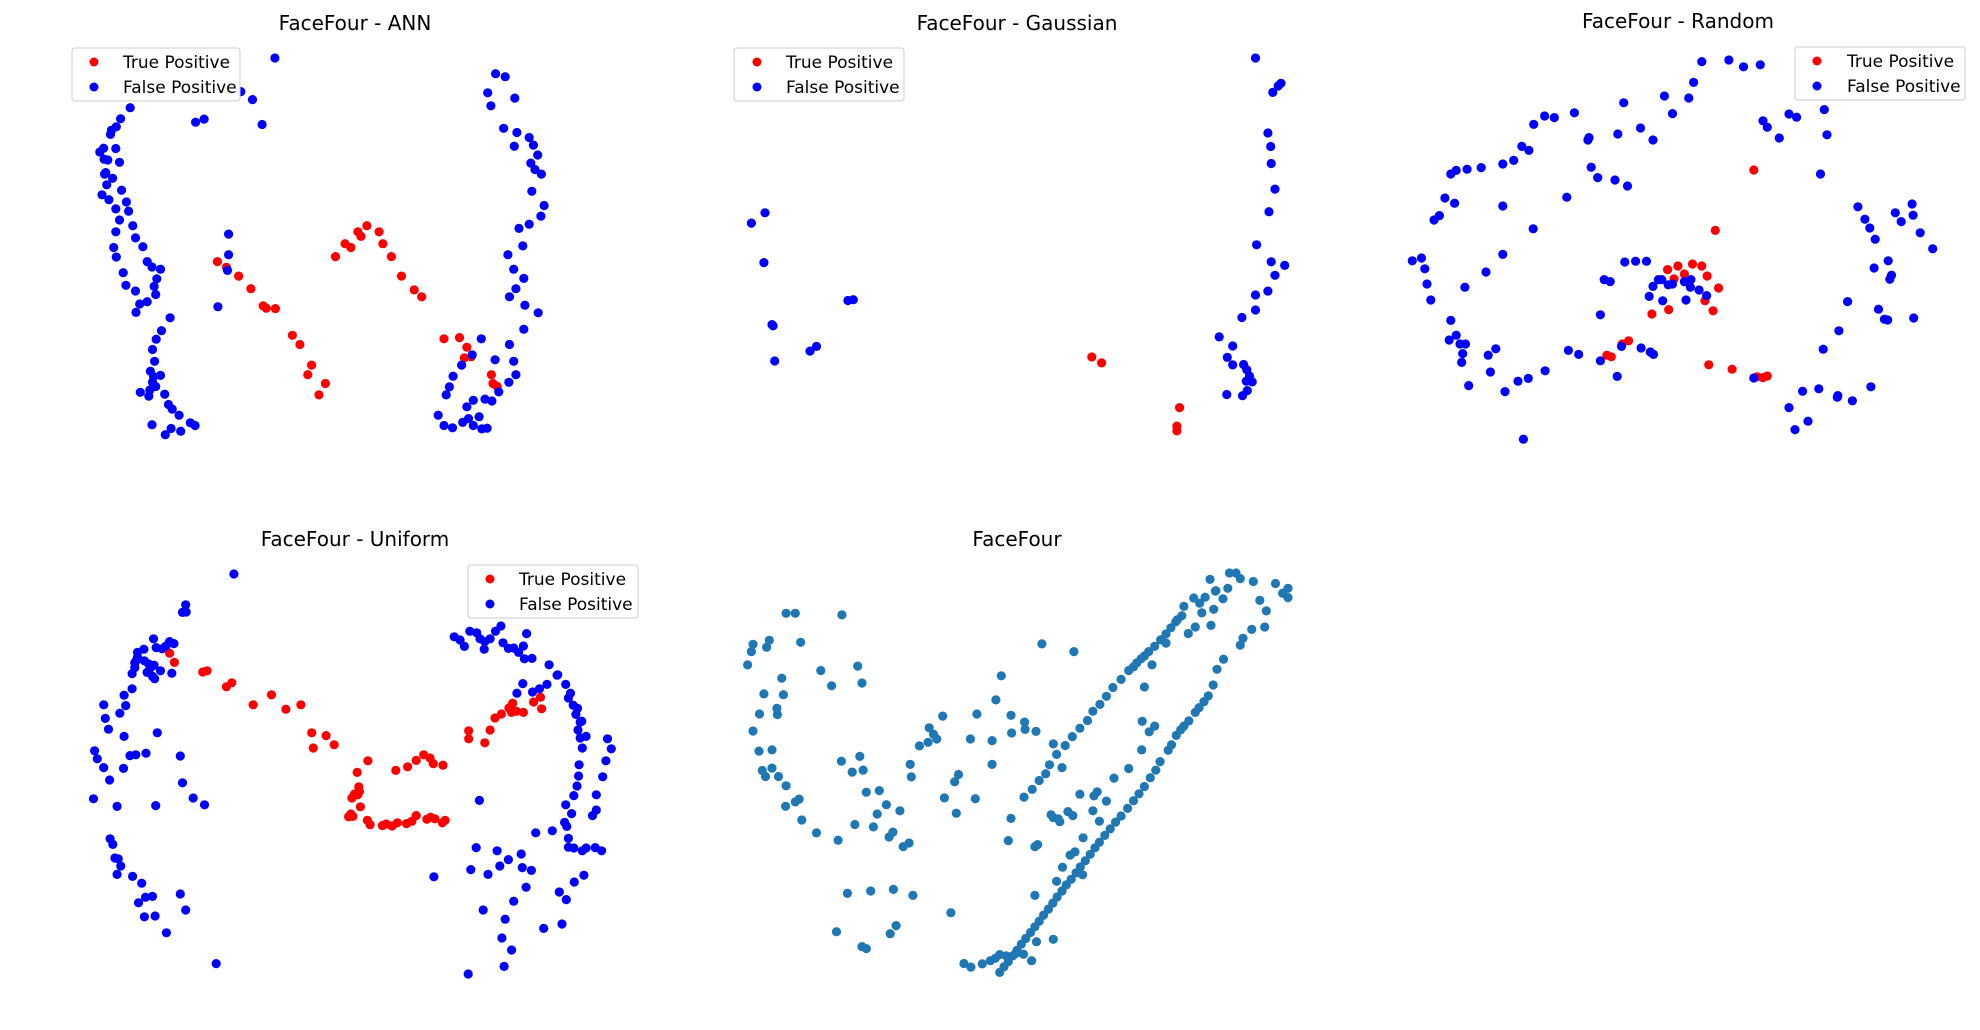  What do you see at coordinates (1017, 23) in the screenshot?
I see `panel-title-gaussian: FaceFour - Gaussian` at bounding box center [1017, 23].